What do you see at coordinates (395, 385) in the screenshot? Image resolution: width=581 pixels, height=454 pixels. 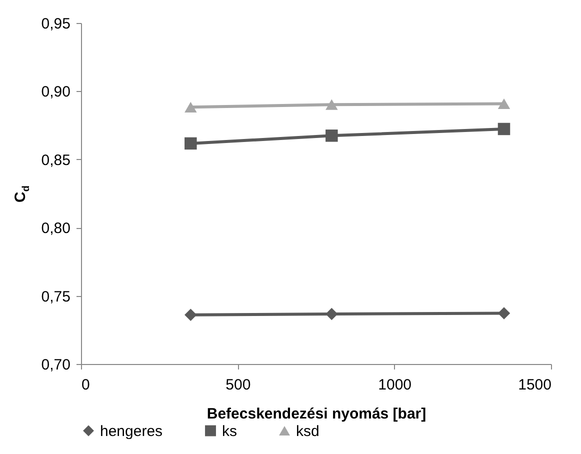 I see `x-tick-label: 1000` at bounding box center [395, 385].